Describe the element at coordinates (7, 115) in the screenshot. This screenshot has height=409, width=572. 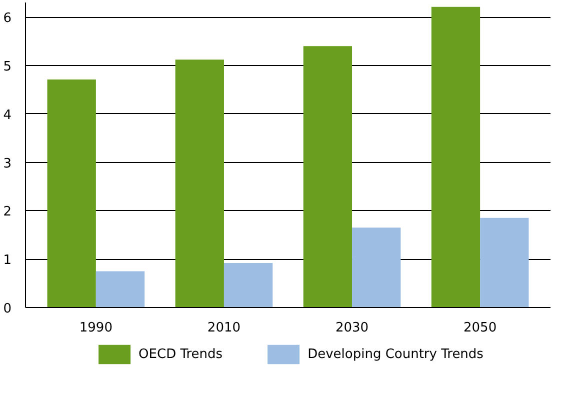
I see `y-tick-label: 4` at that location.